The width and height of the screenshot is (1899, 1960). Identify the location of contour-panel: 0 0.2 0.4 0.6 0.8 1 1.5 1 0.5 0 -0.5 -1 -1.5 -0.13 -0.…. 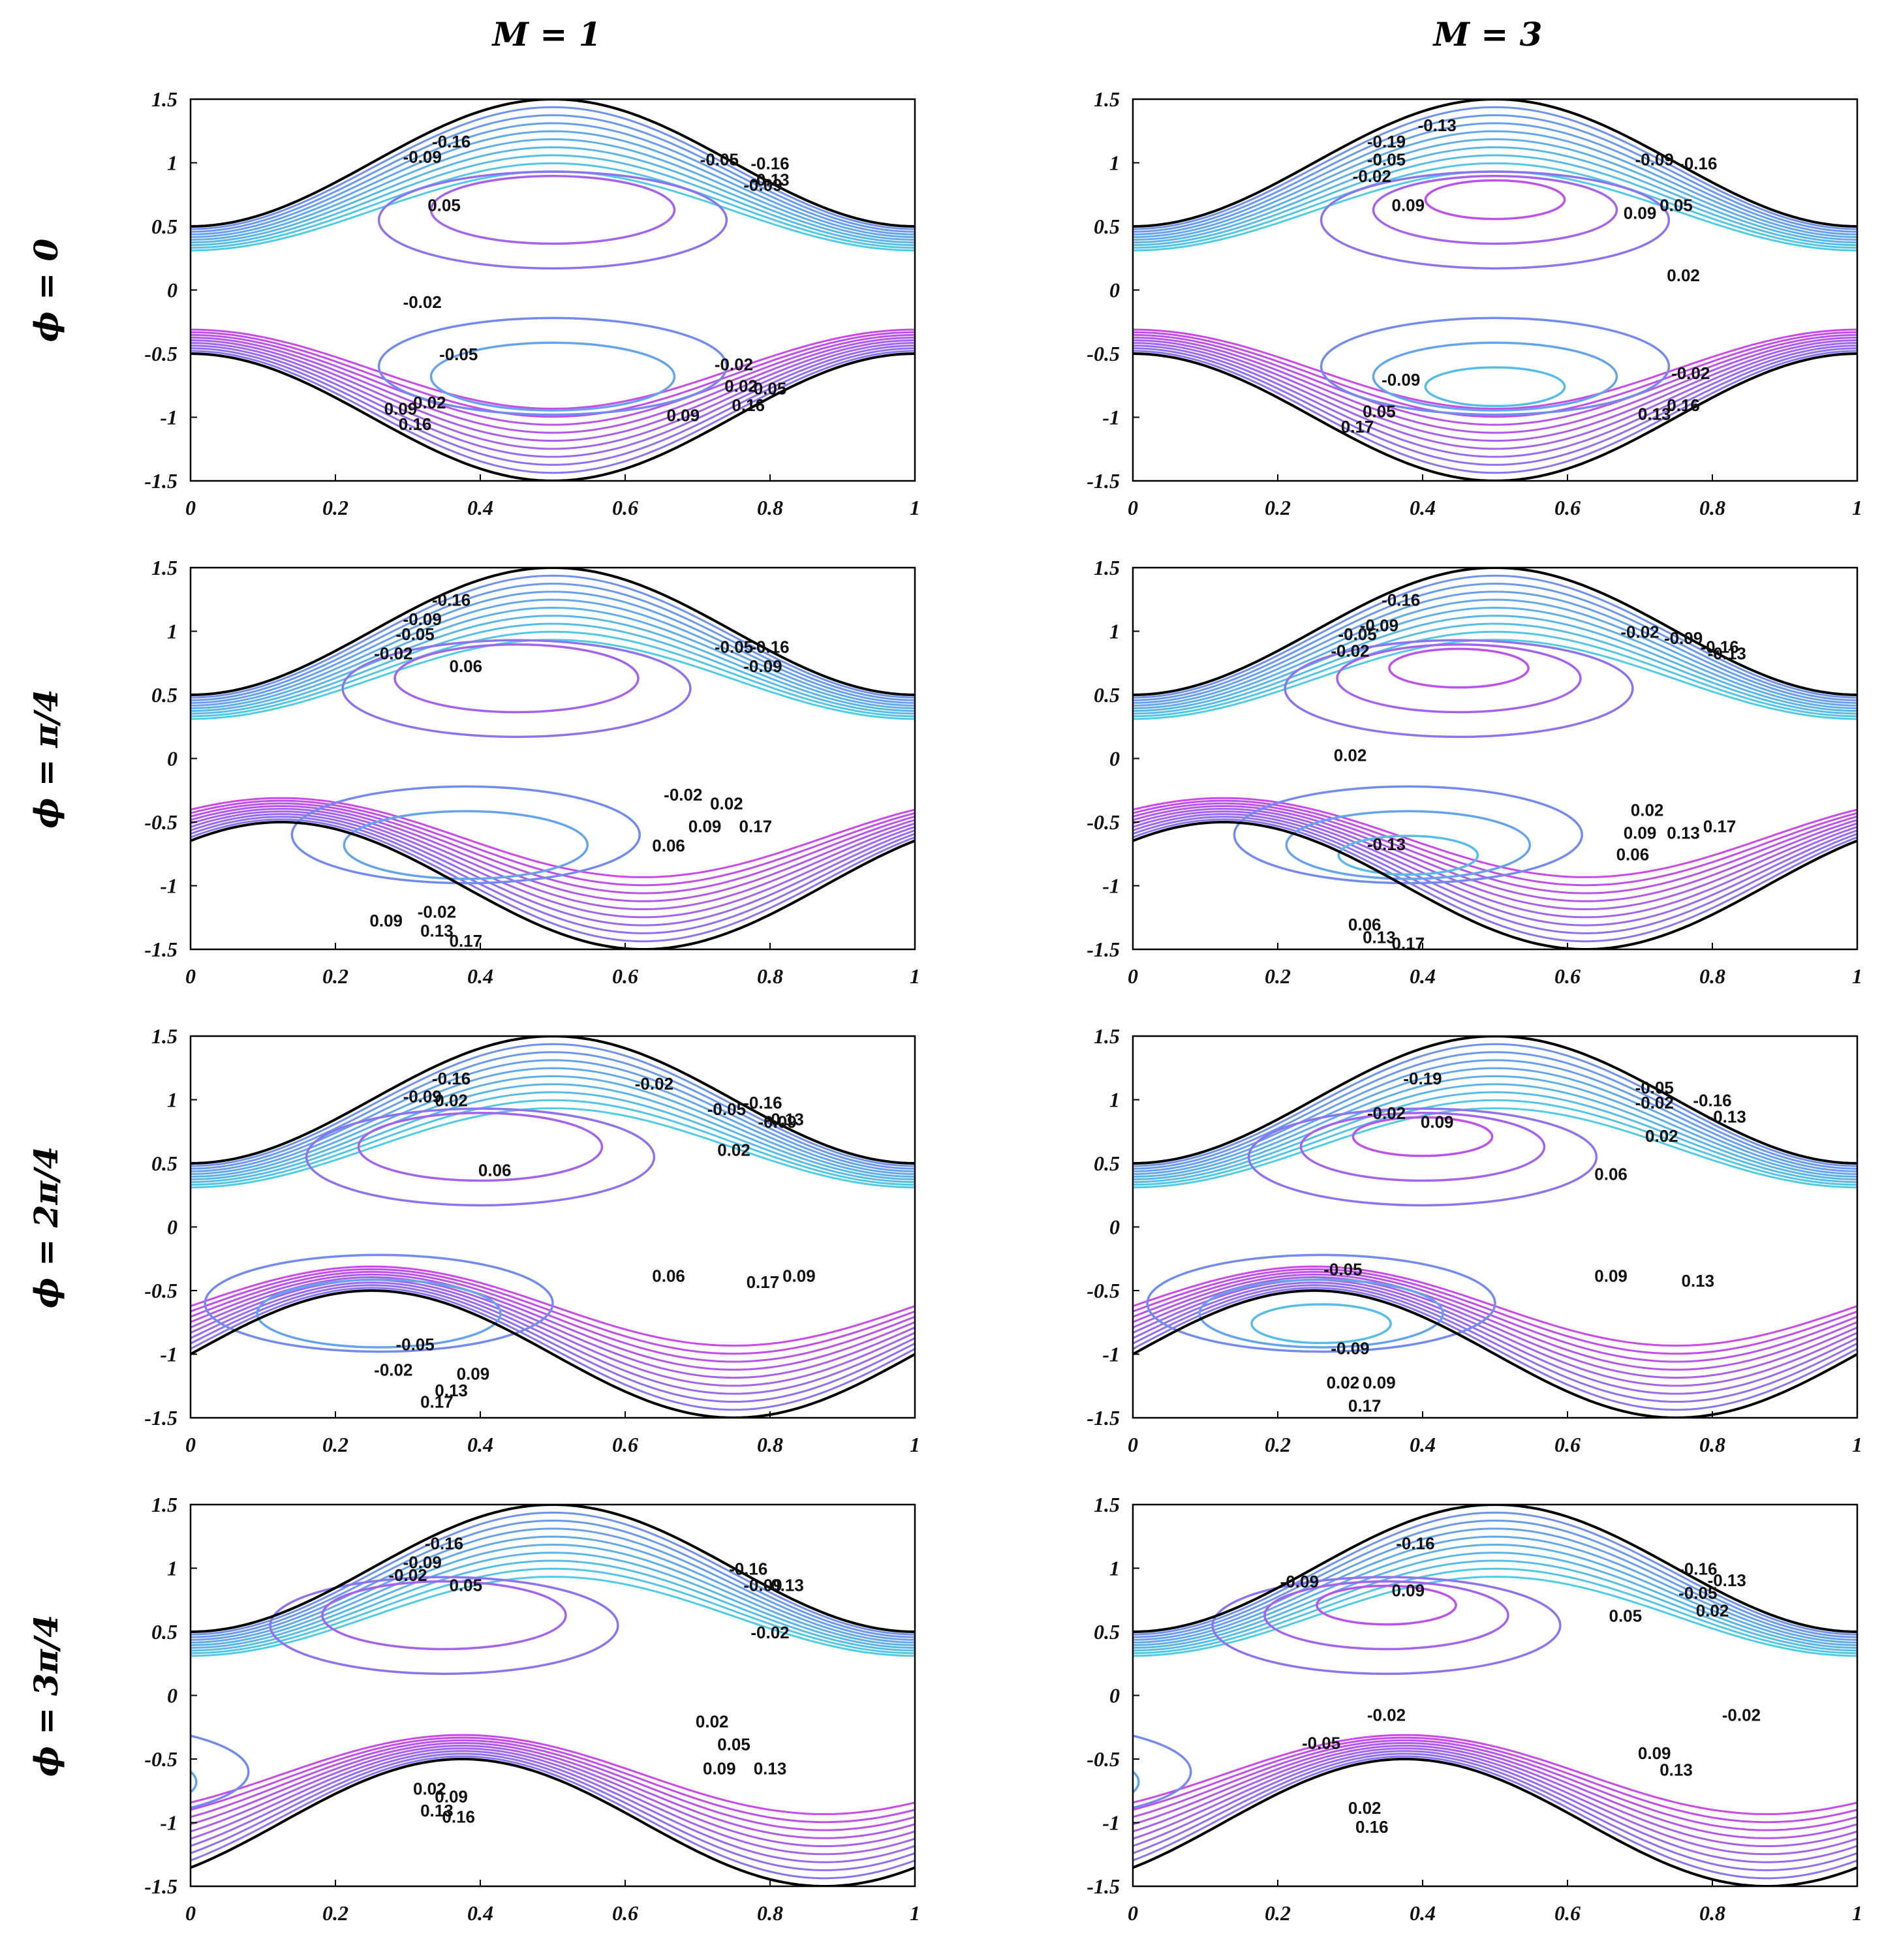
(1474, 303).